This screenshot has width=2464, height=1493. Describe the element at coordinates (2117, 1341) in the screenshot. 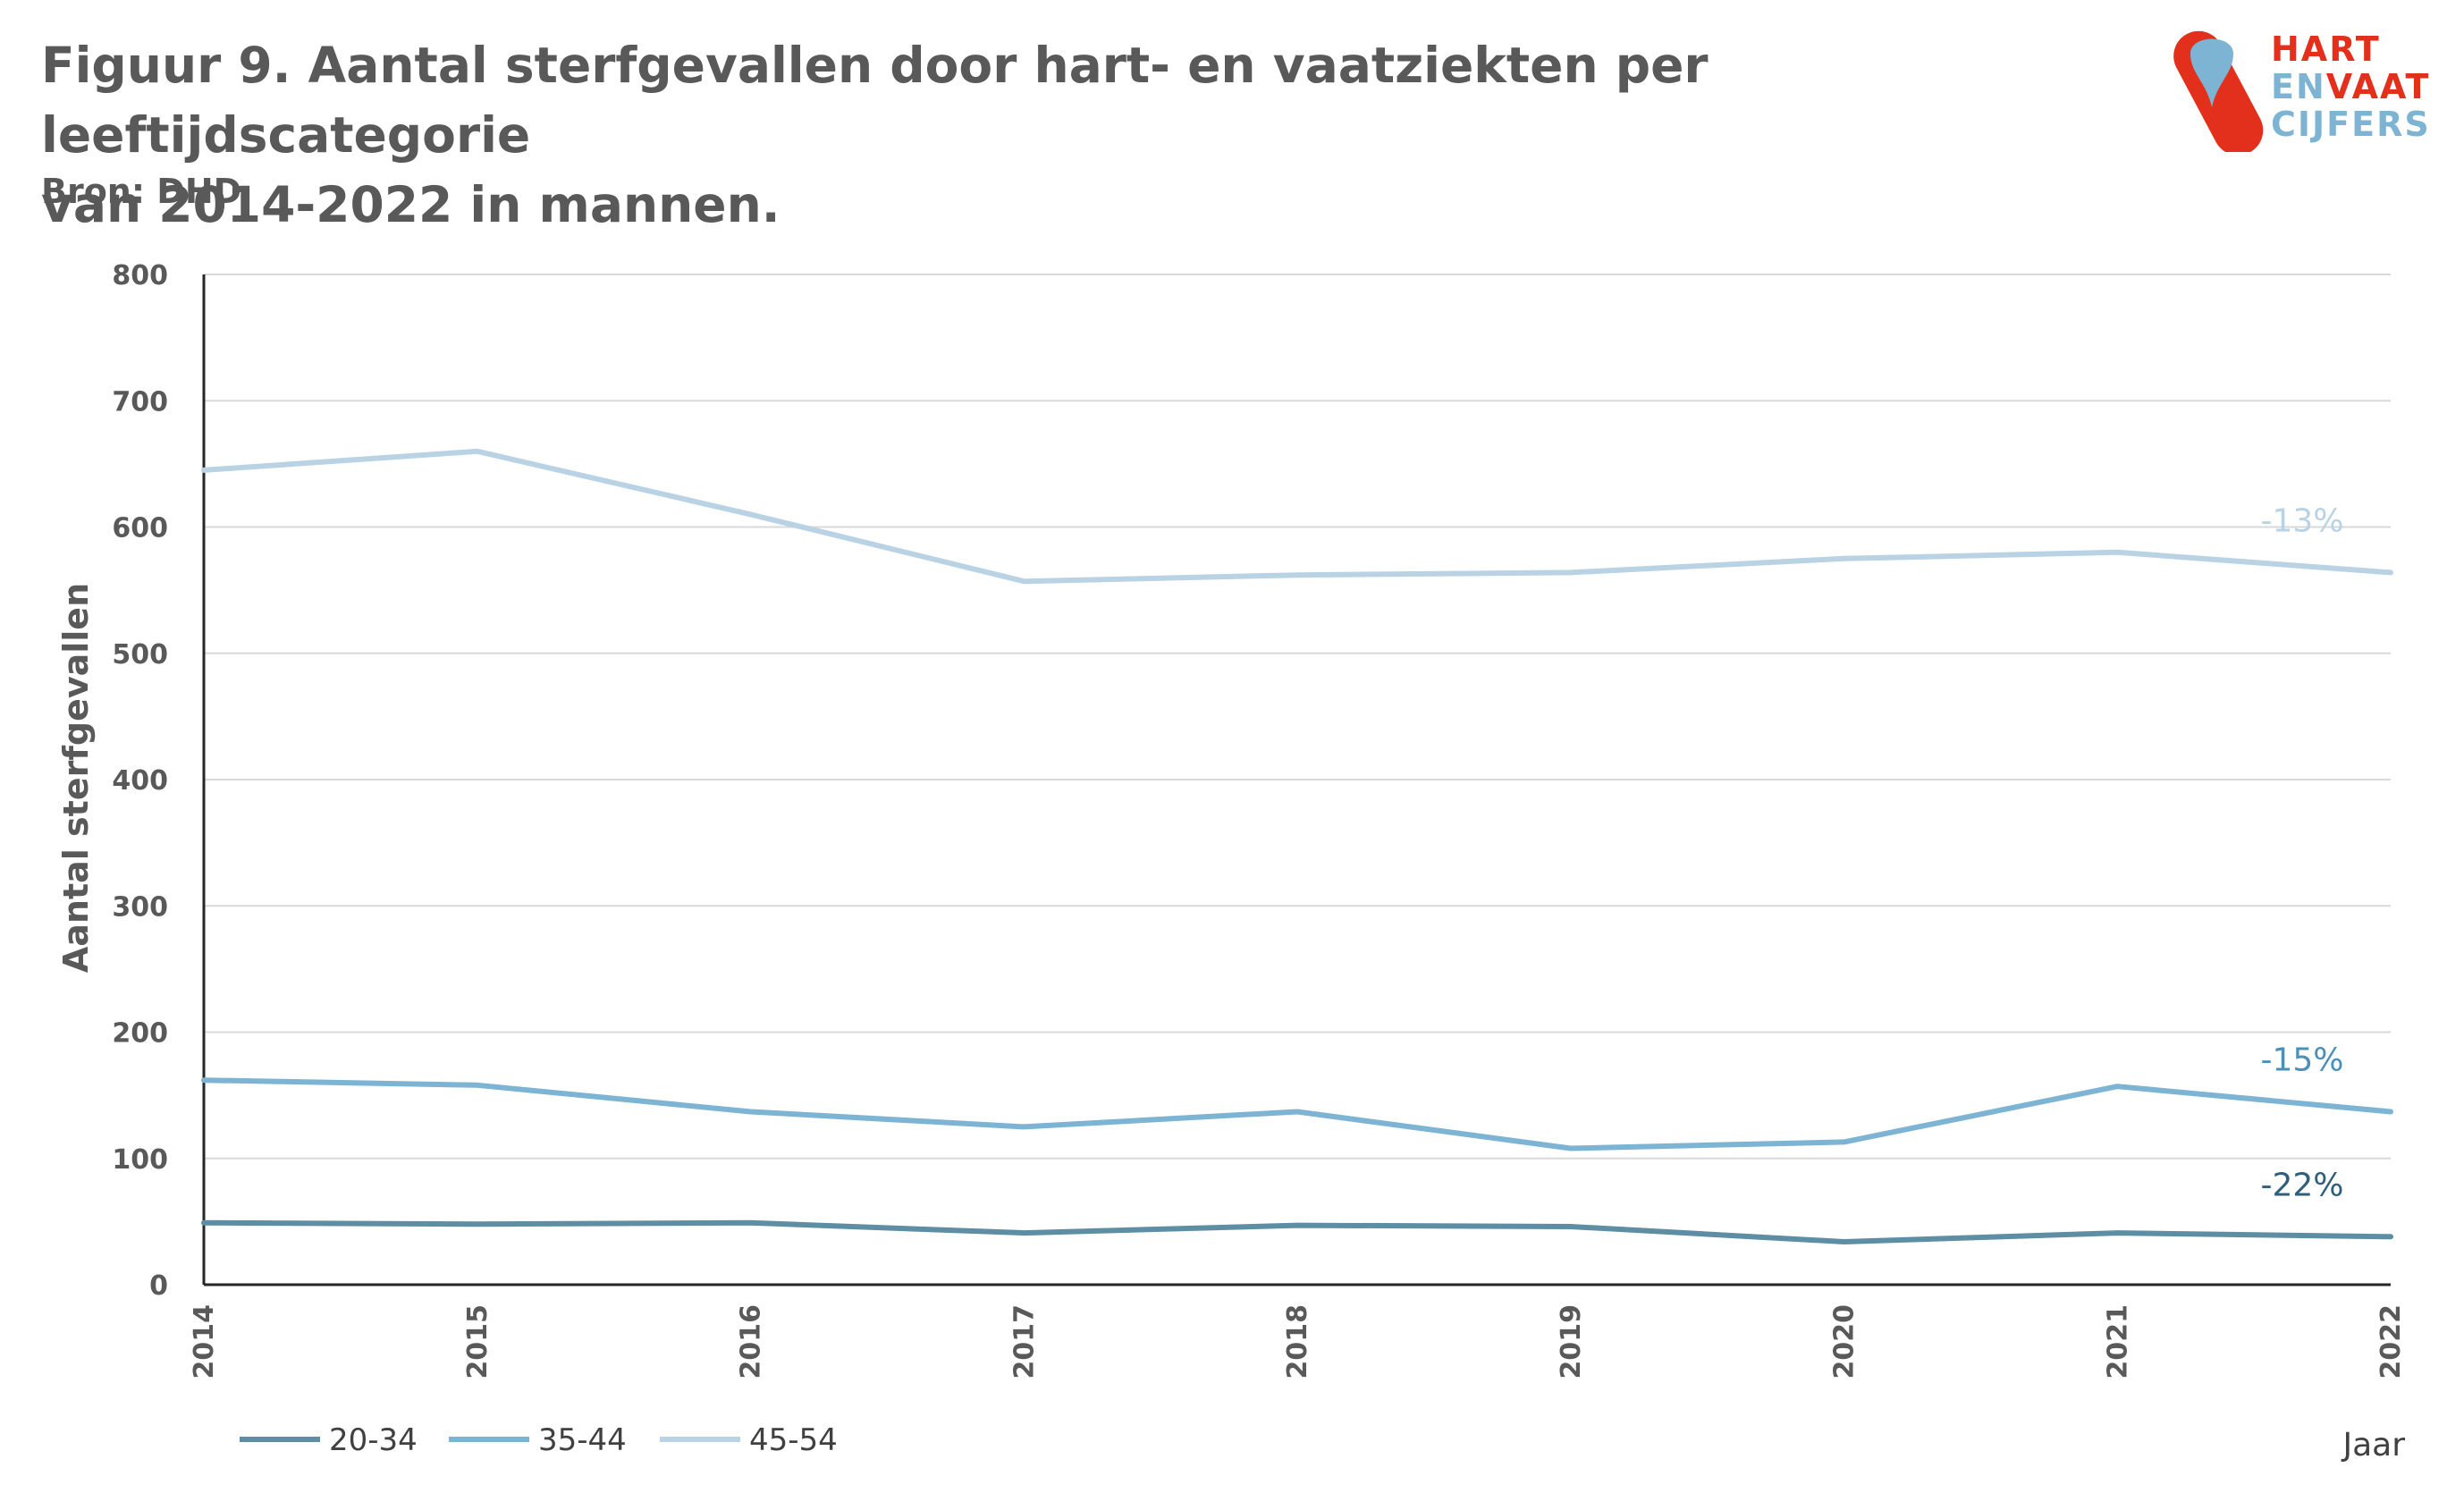

I see `x-tick-label-2021: 2021` at that location.